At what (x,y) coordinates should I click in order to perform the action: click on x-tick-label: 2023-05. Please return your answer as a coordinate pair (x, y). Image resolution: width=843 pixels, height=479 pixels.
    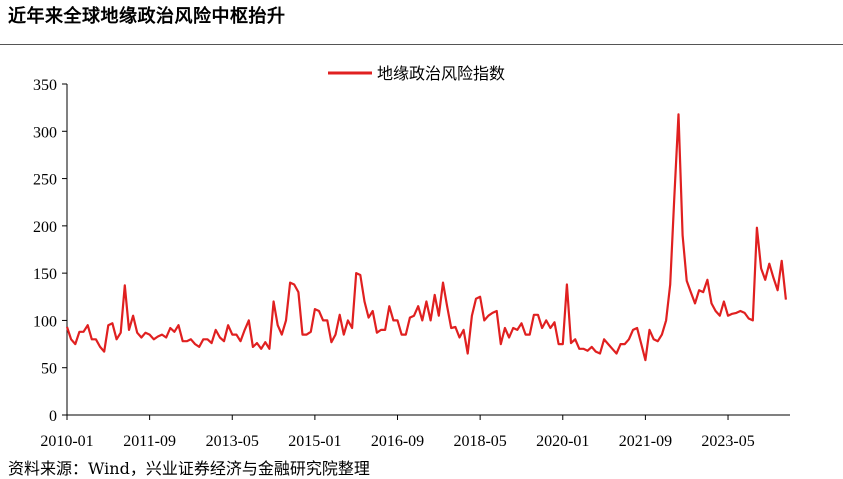
    Looking at the image, I should click on (727, 441).